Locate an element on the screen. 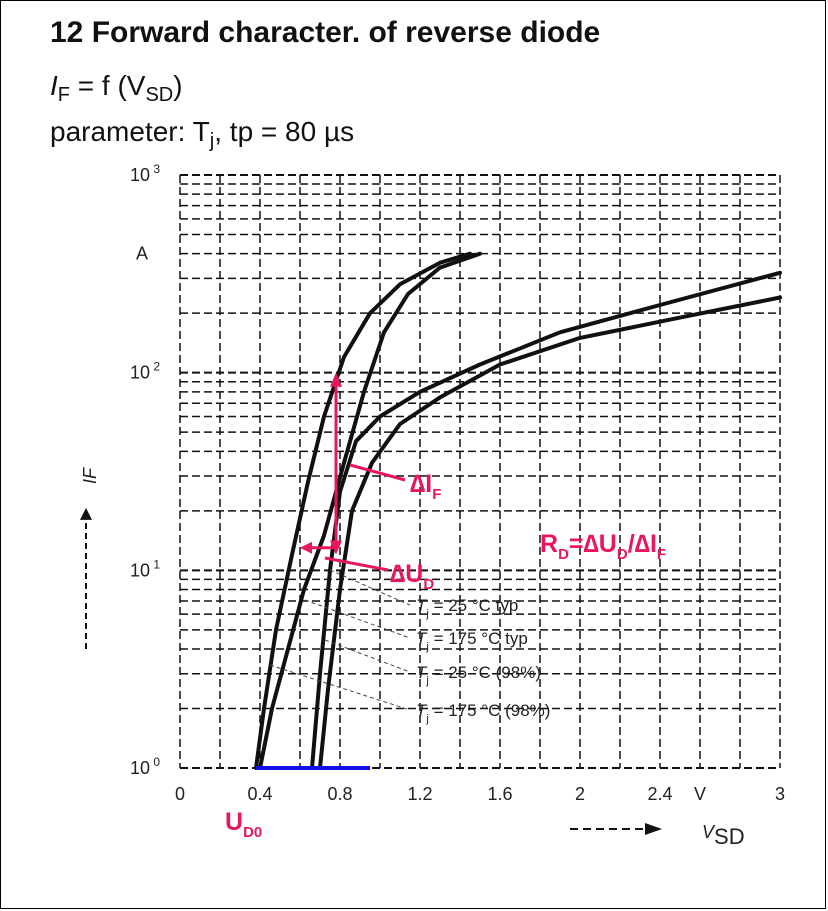  x-axis-label: VSD is located at coordinates (723, 835).